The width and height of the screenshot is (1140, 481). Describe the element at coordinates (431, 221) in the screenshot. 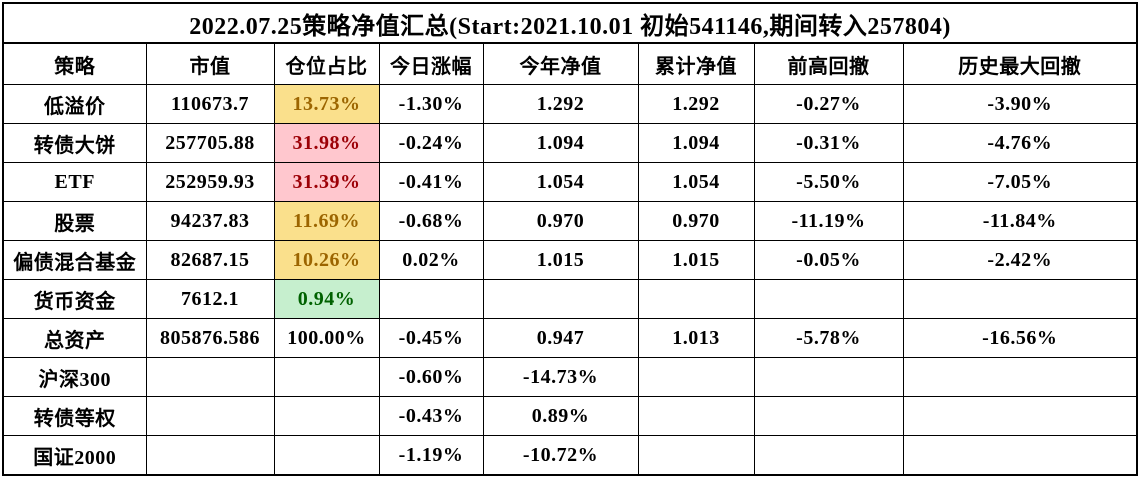

I see `cell-today-change: -0.68%` at that location.